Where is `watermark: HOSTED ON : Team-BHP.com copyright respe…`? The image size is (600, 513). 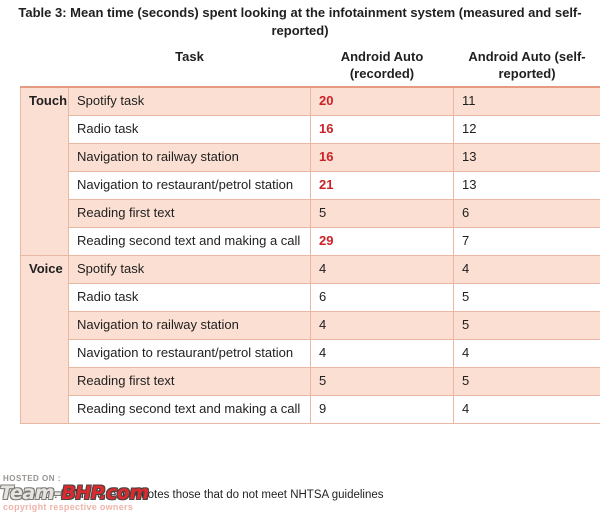 watermark: HOSTED ON : Team-BHP.com copyright respe… is located at coordinates (74, 493).